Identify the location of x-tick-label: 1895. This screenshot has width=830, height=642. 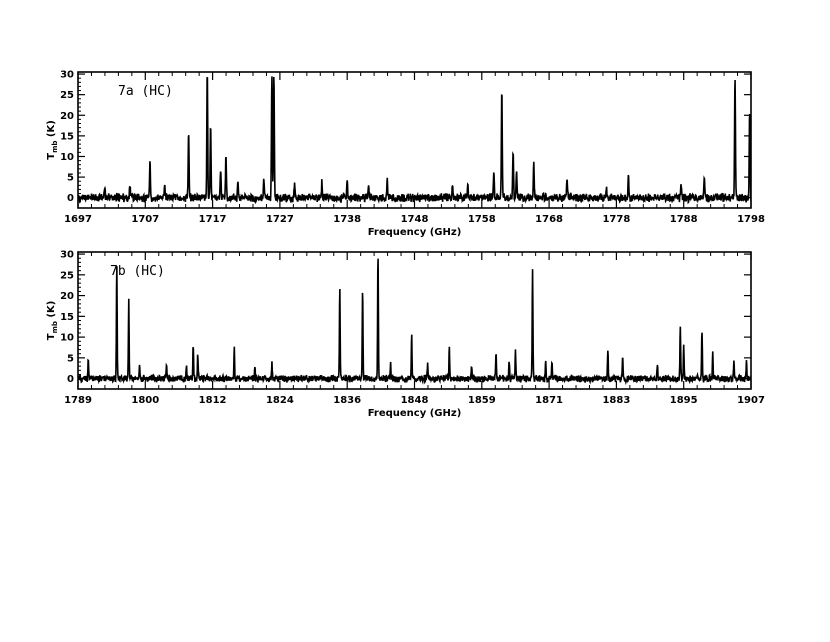
(684, 400).